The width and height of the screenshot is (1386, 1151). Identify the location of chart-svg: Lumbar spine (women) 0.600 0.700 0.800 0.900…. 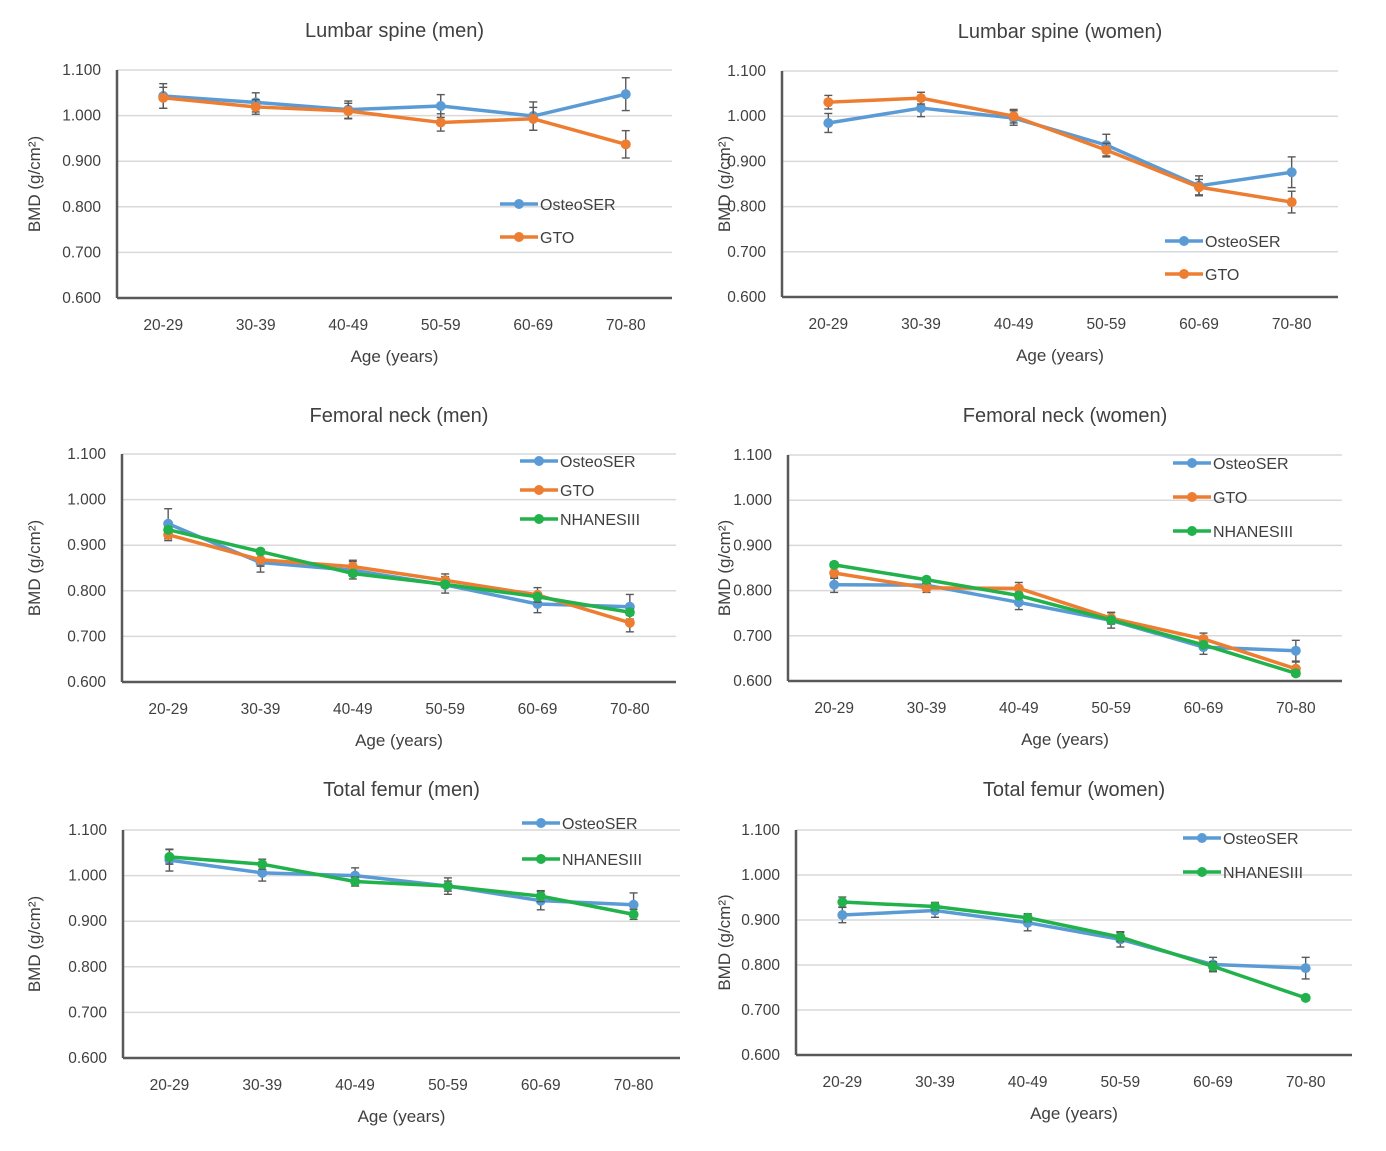
(1026, 193).